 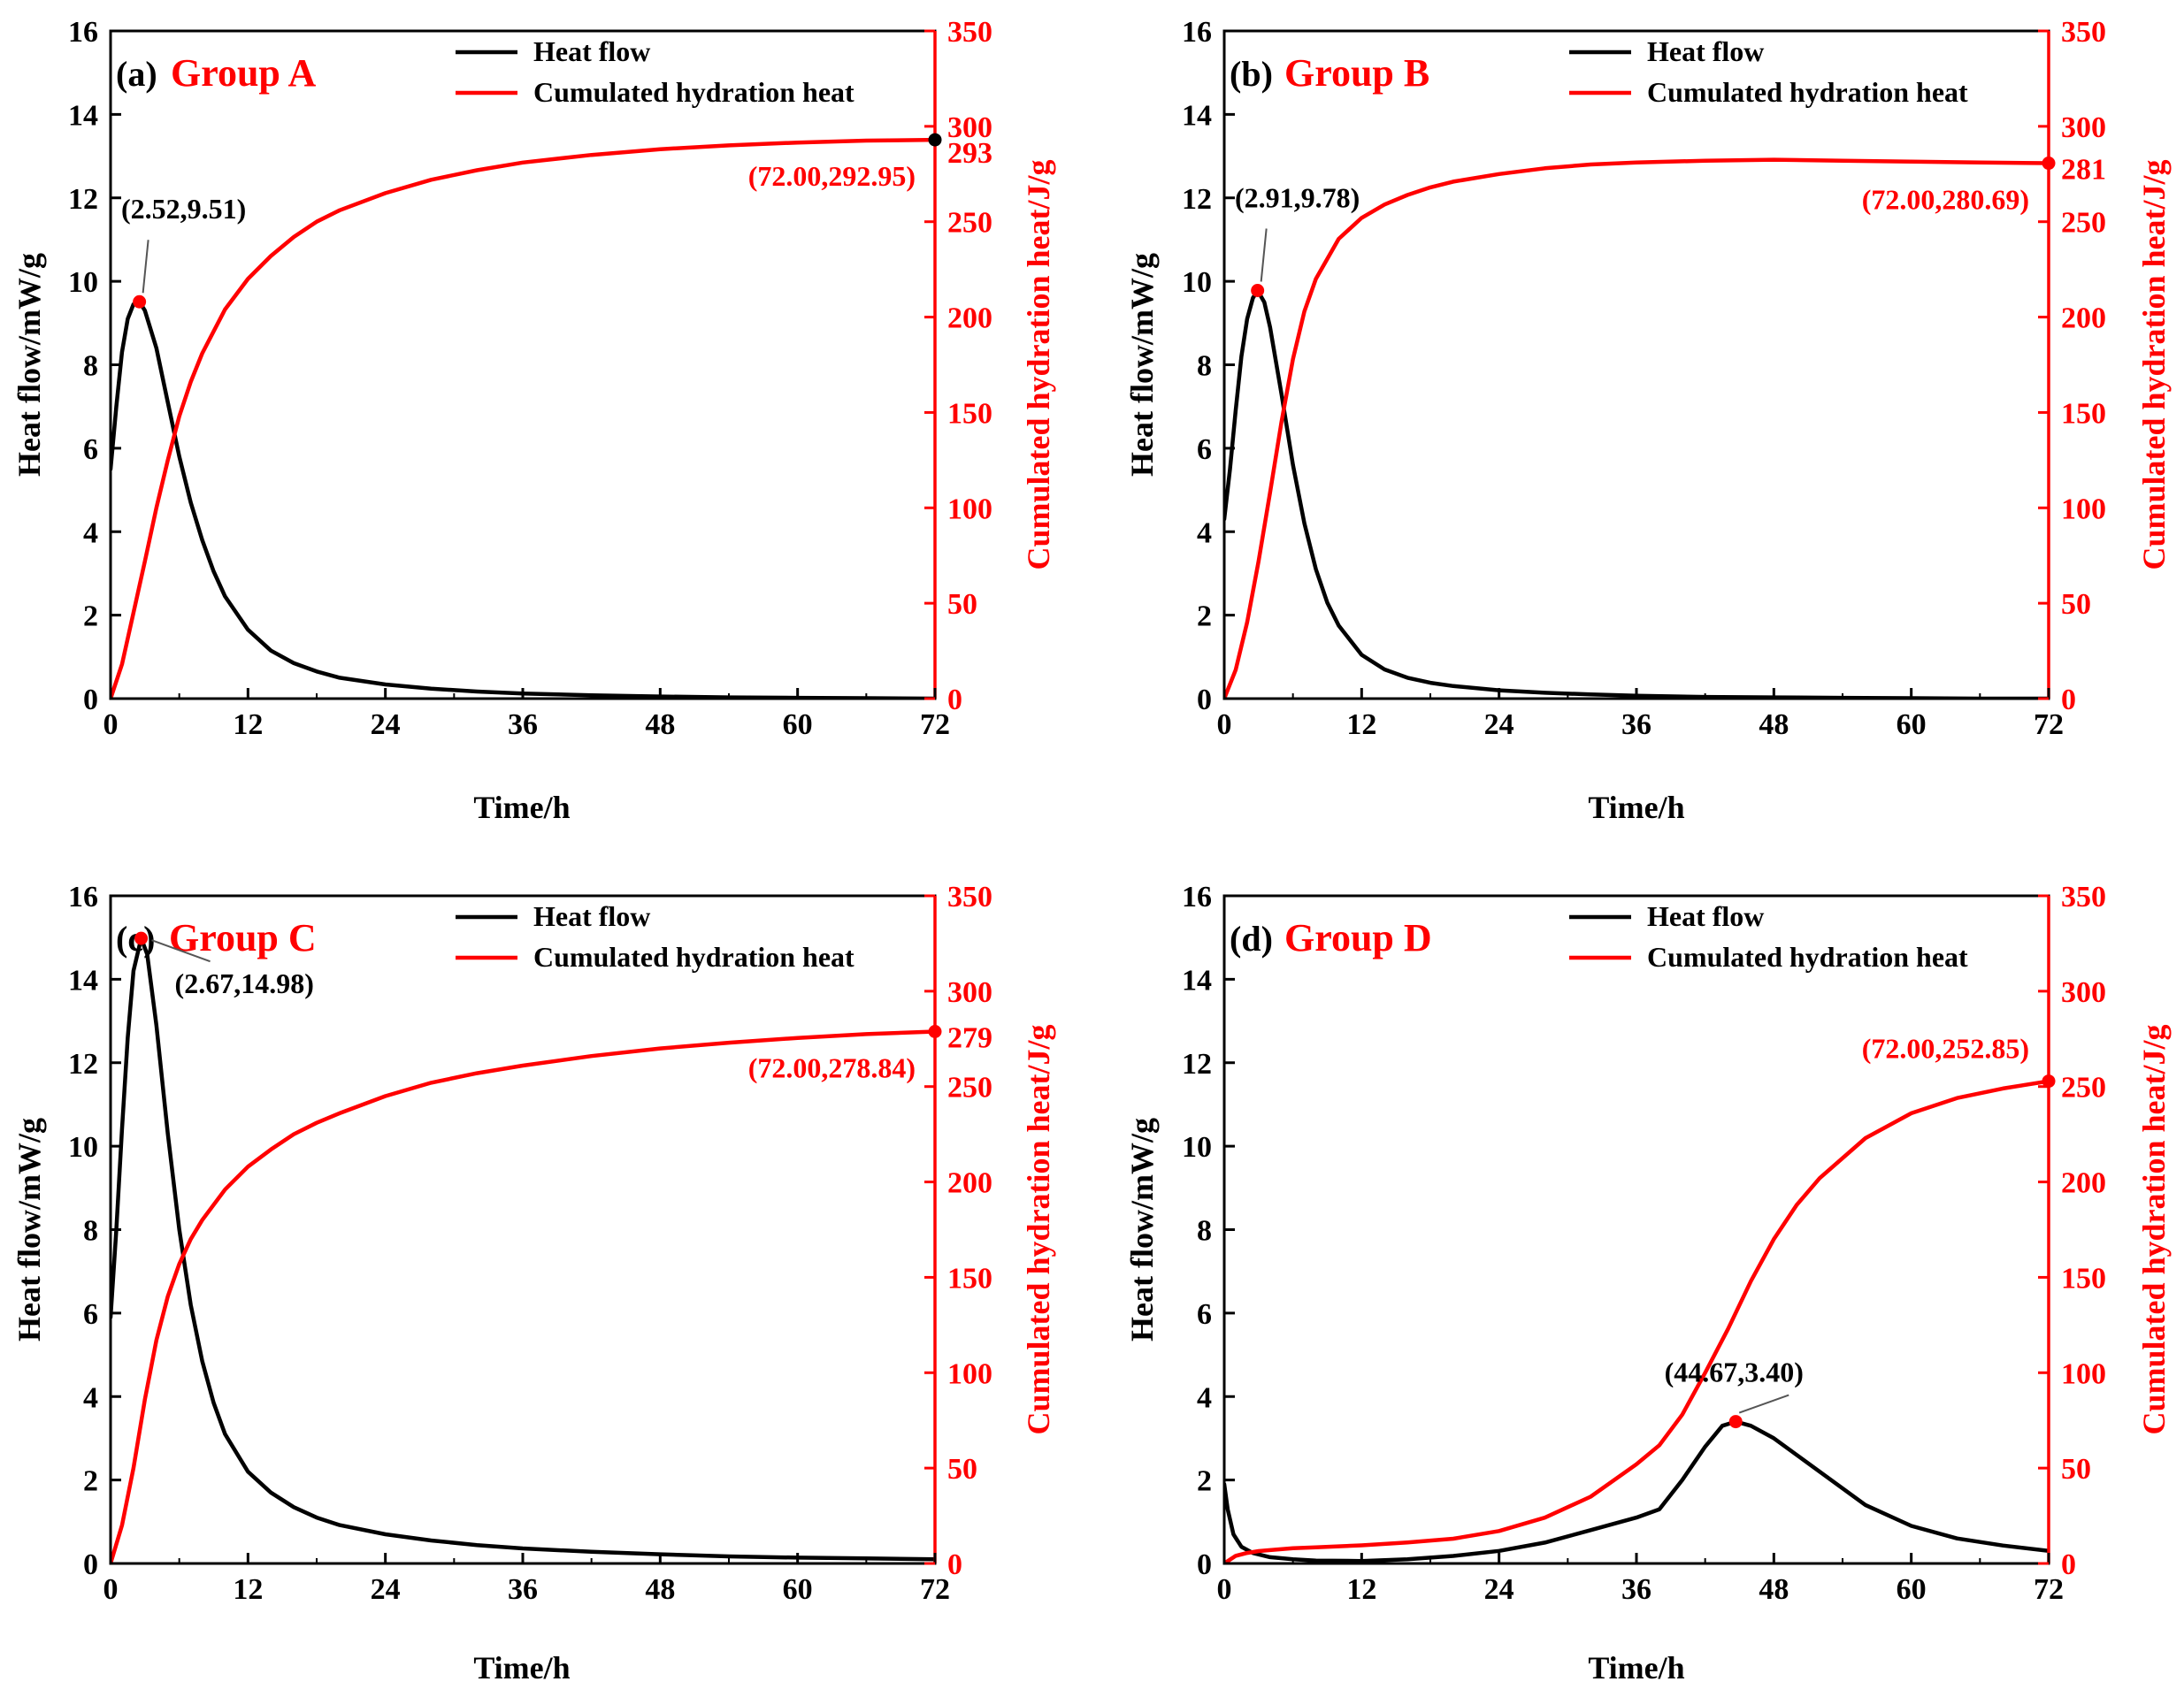 What do you see at coordinates (1945, 200) in the screenshot?
I see `end-annotation: (72.00,280.69)` at bounding box center [1945, 200].